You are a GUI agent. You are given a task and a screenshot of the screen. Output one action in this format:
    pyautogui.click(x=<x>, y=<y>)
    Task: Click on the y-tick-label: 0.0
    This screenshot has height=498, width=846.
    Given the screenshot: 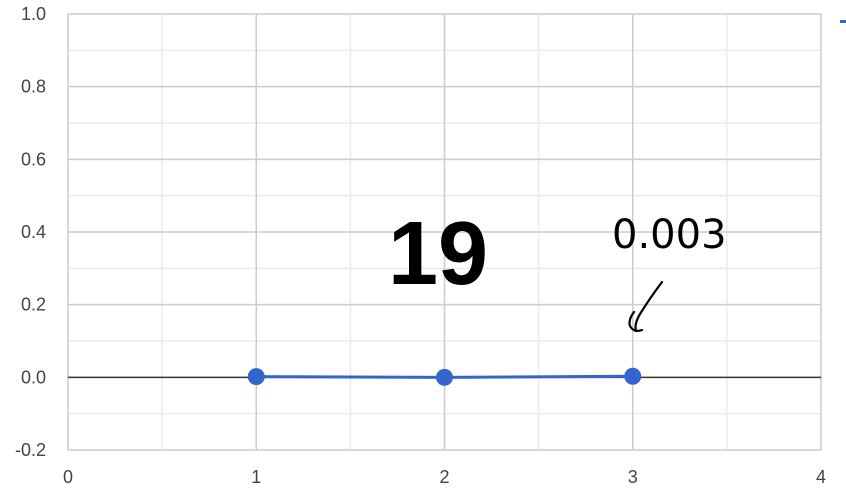 What is the action you would take?
    pyautogui.click(x=33, y=377)
    